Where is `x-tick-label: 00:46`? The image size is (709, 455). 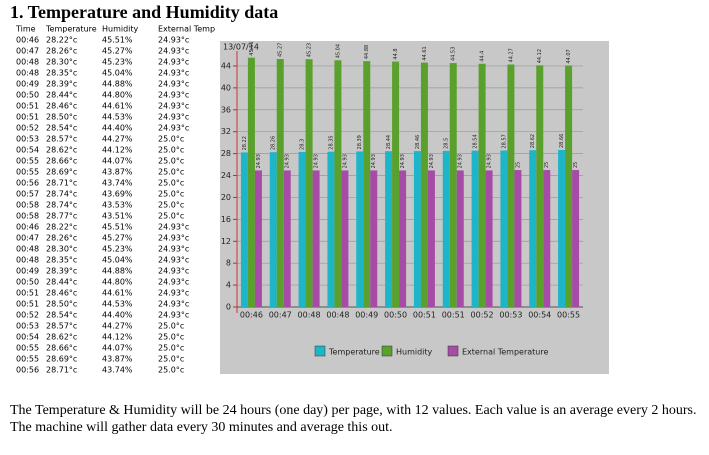
x-tick-label: 00:46 is located at coordinates (251, 315).